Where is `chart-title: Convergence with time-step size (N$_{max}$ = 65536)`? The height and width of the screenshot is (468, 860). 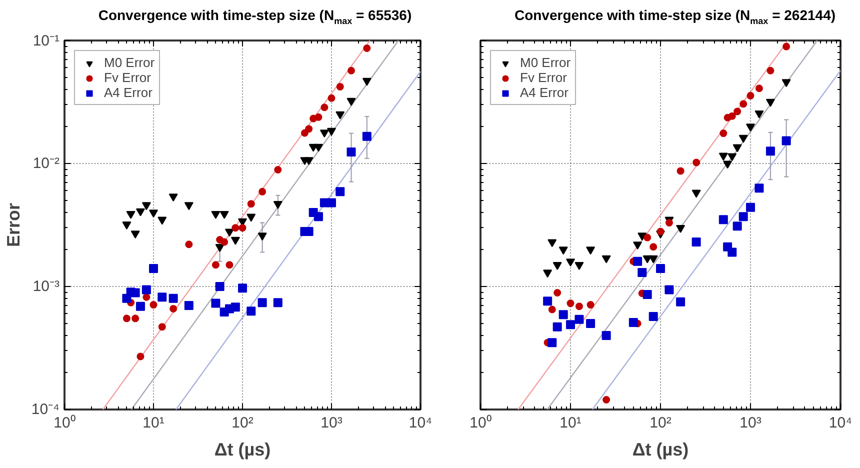
chart-title: Convergence with time-step size (N$_{max}$ = 65536) is located at coordinates (255, 17).